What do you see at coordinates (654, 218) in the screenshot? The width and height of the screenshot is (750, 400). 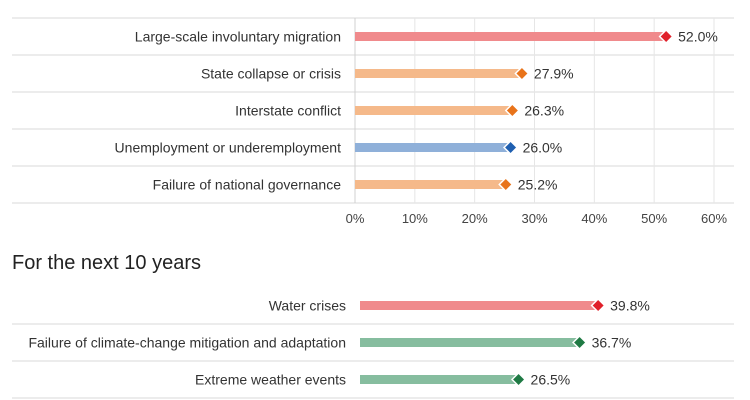 I see `x-tick-label: 50%` at bounding box center [654, 218].